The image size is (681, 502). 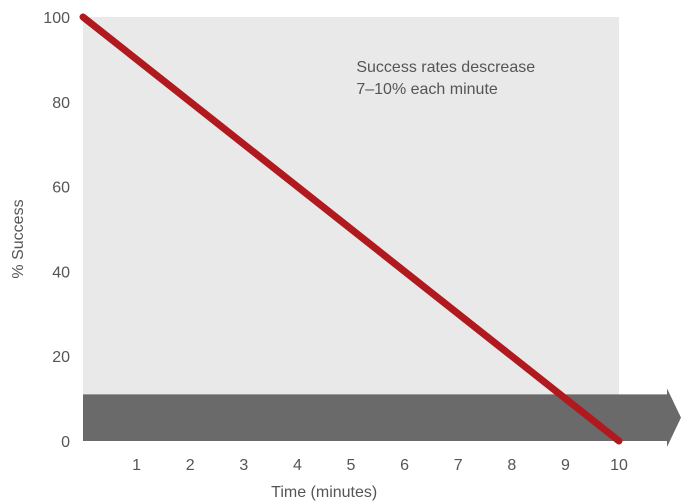 I want to click on y-tick-label-80: 80, so click(x=61, y=103).